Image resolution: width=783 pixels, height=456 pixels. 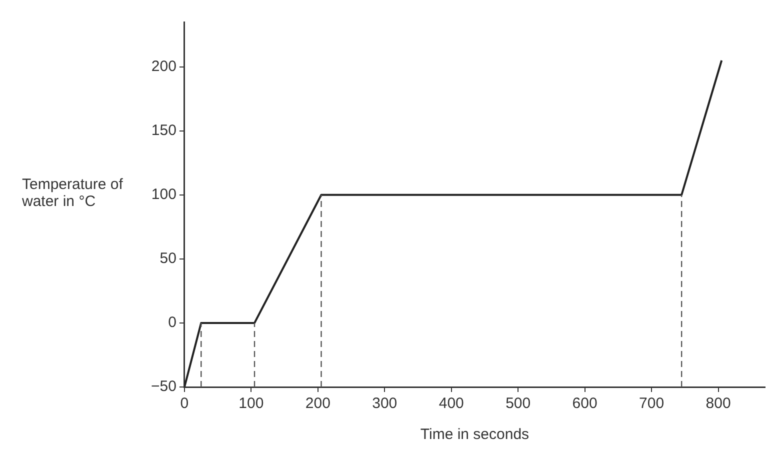 I want to click on y-tick-label: 200, so click(x=163, y=66).